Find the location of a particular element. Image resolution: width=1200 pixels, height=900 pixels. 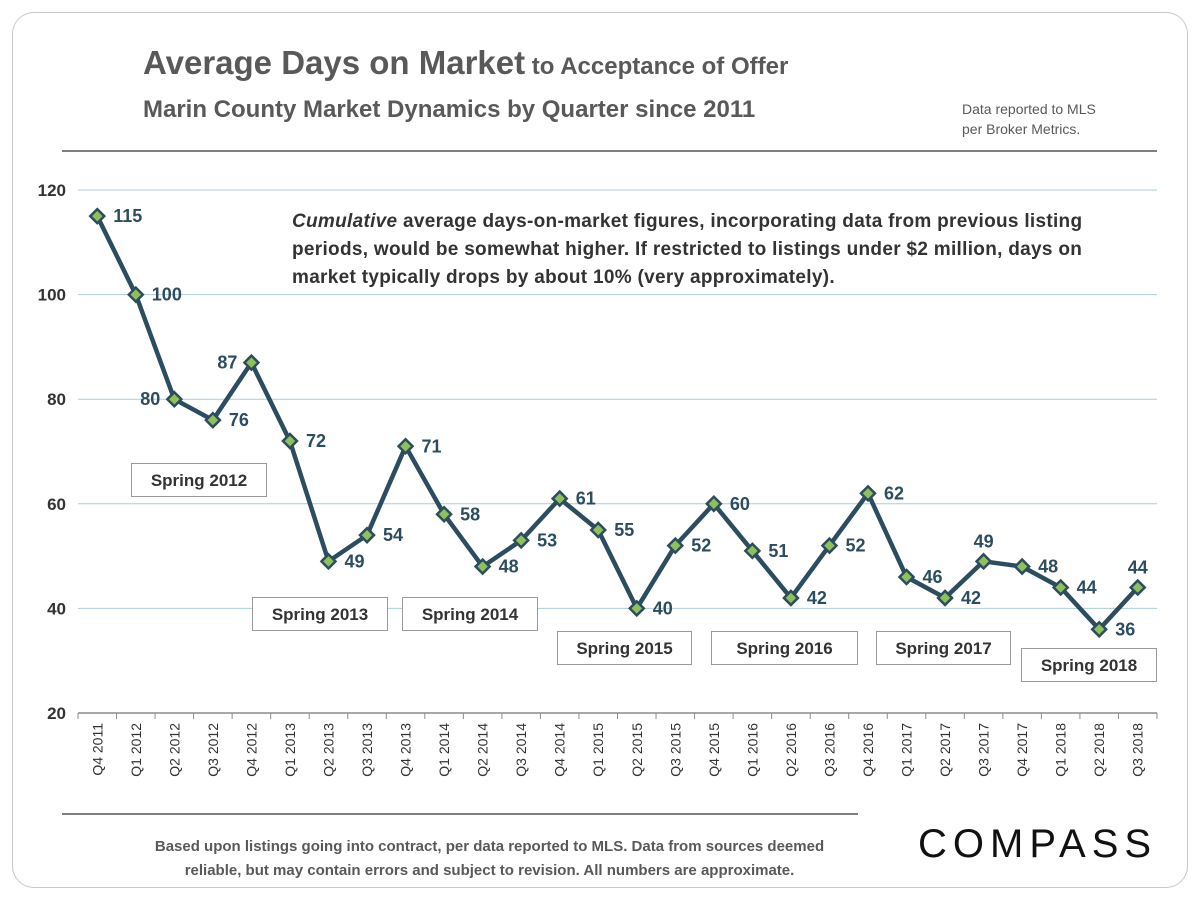

x-tick-label: Q4 2012 is located at coordinates (251, 750).